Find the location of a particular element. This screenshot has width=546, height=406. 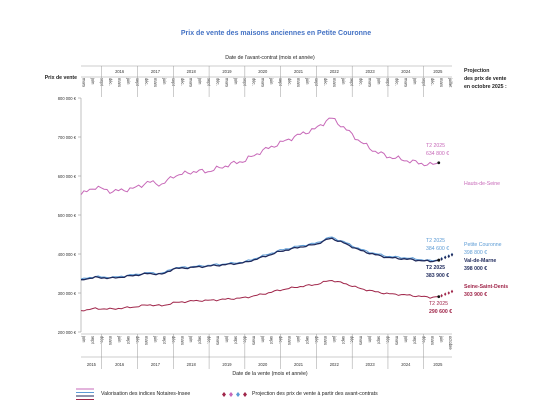

top-year-label: 2018 is located at coordinates (192, 71).